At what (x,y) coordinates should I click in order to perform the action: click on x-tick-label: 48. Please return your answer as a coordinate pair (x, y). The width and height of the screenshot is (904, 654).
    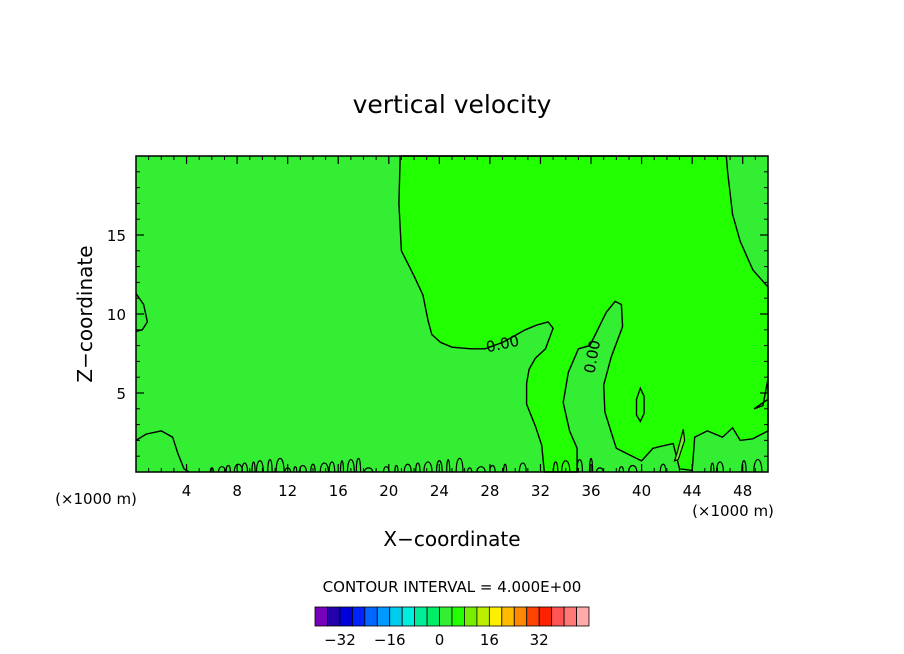
    Looking at the image, I should click on (742, 491).